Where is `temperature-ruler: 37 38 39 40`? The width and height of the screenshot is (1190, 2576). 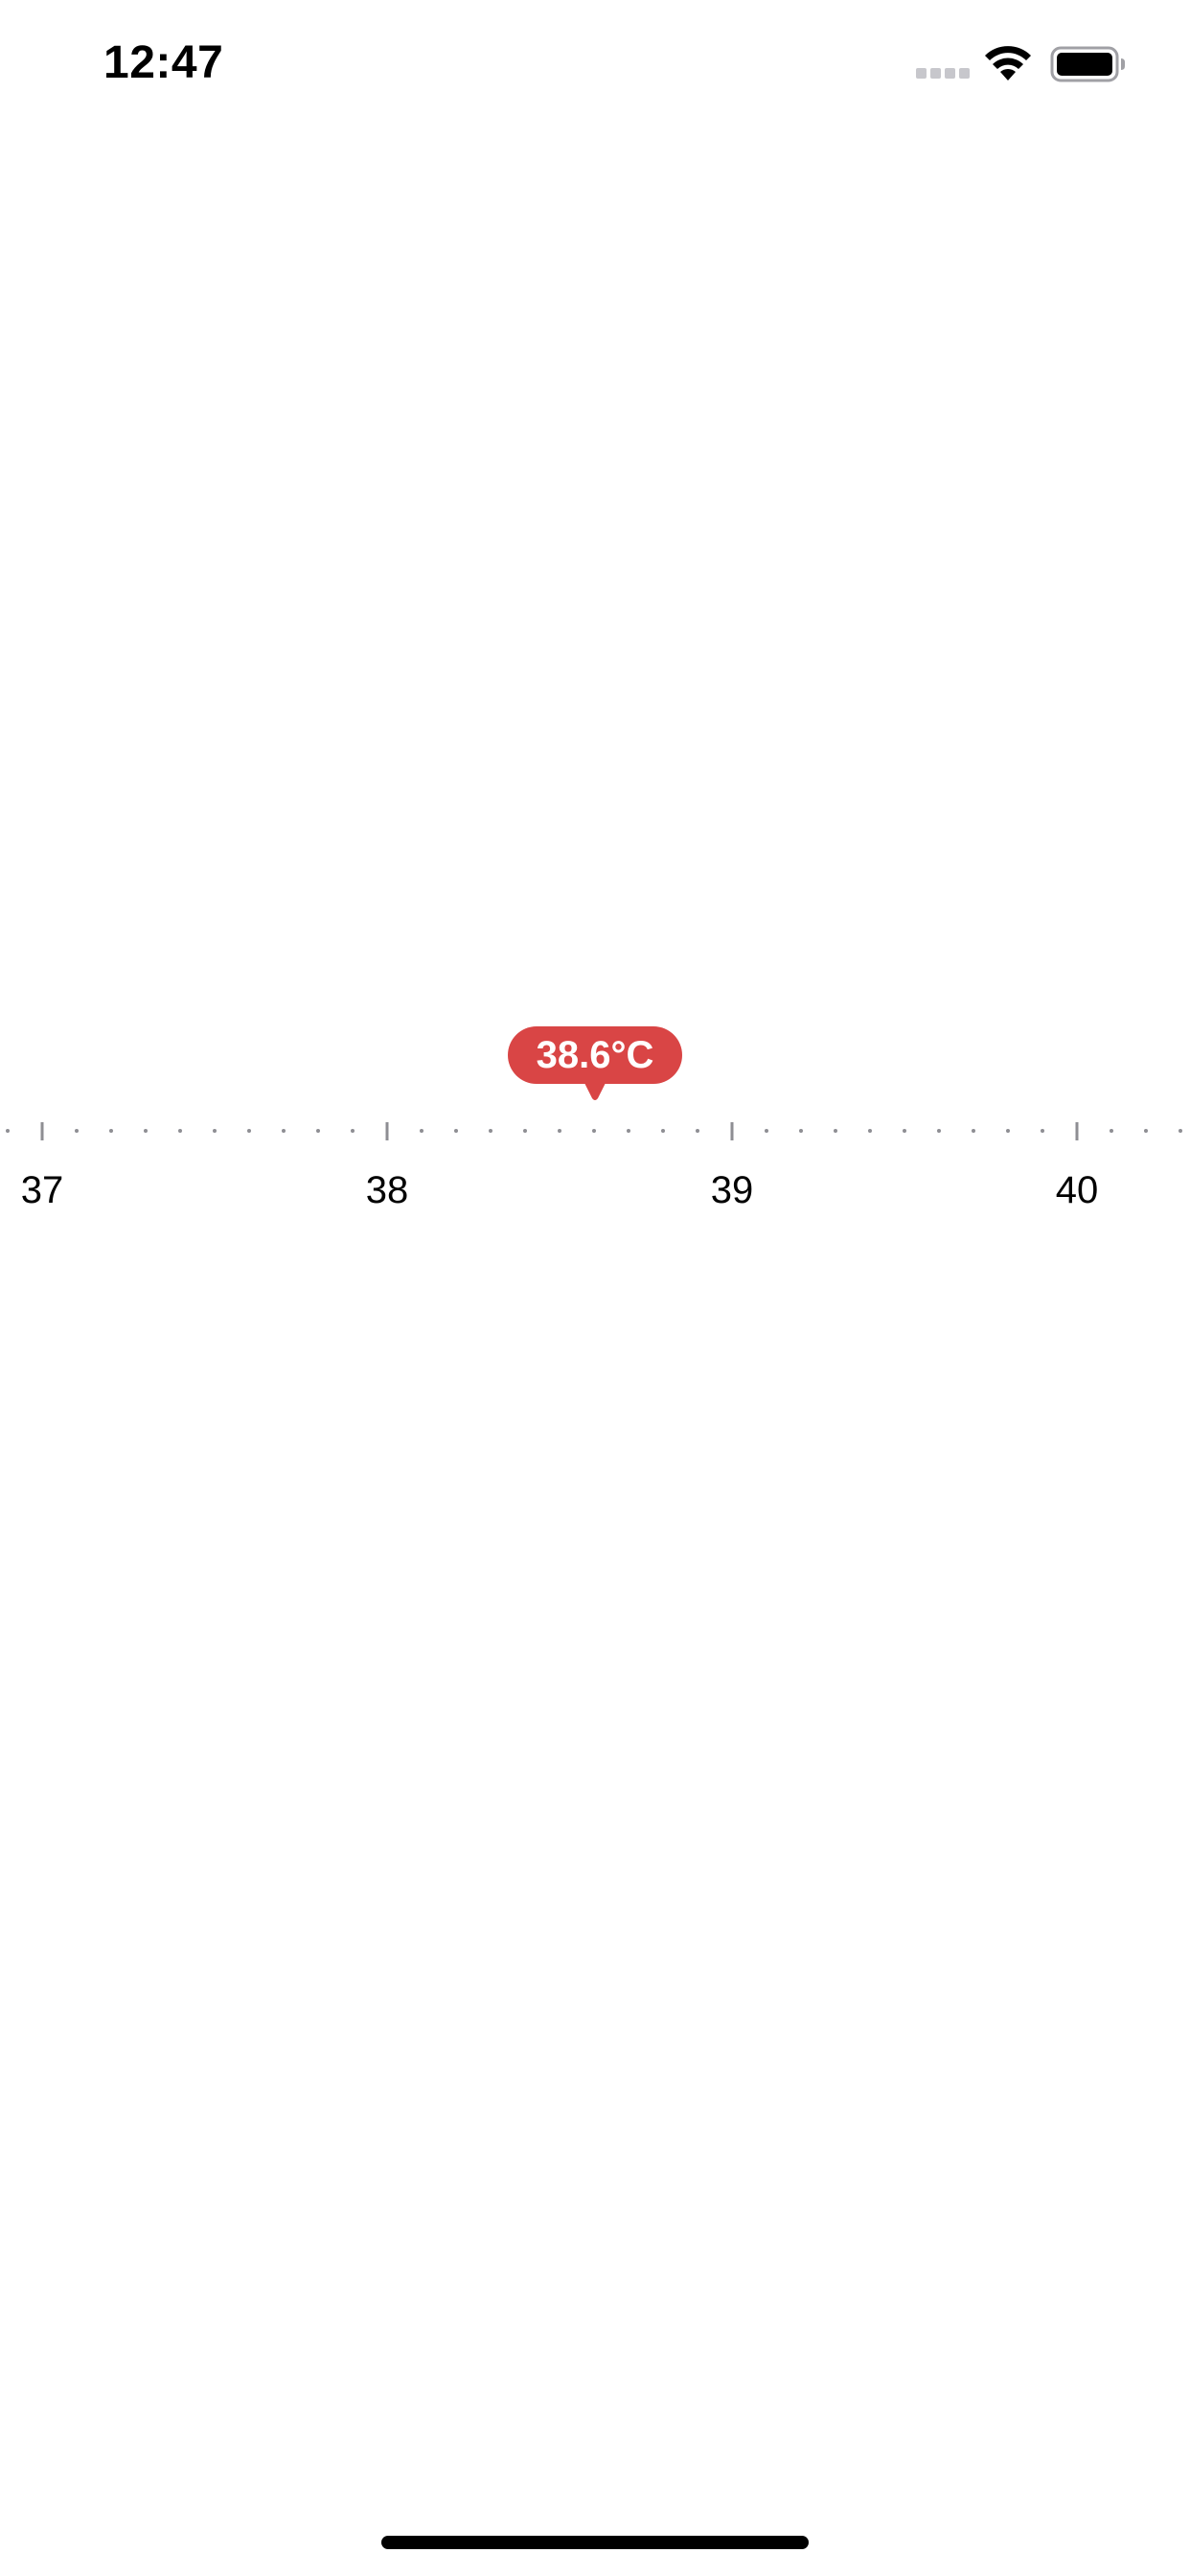
temperature-ruler: 37 38 39 40 is located at coordinates (595, 1121).